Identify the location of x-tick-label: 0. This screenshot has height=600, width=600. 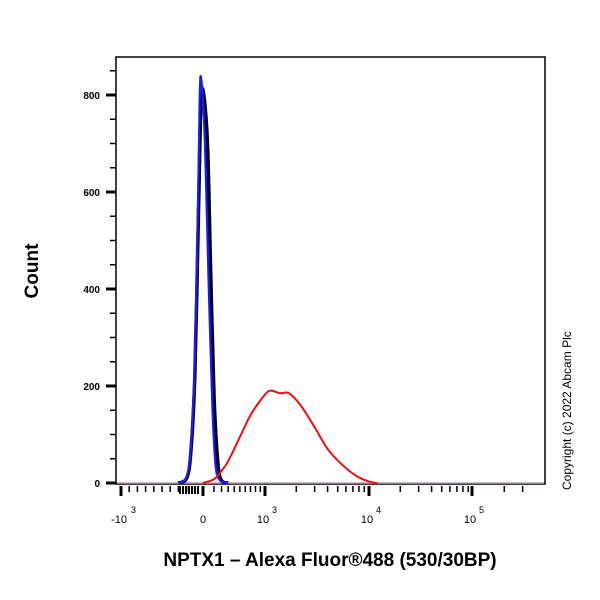
(203, 520).